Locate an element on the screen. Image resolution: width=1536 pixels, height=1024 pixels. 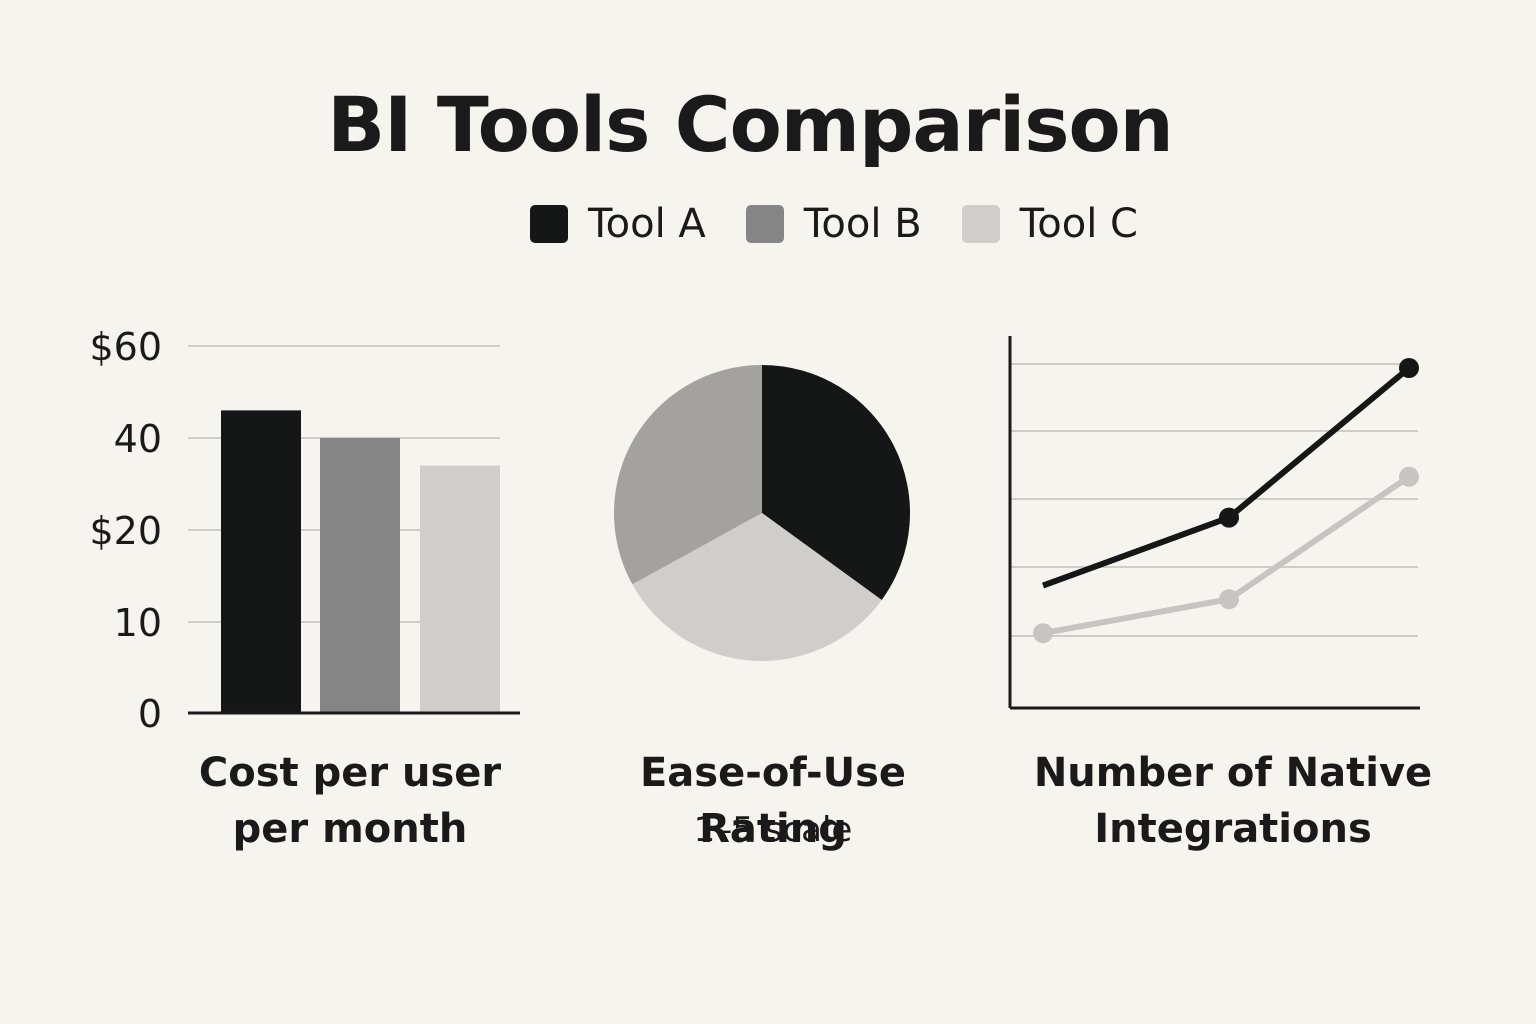
bar-caption-line1: Cost per user is located at coordinates (350, 773).